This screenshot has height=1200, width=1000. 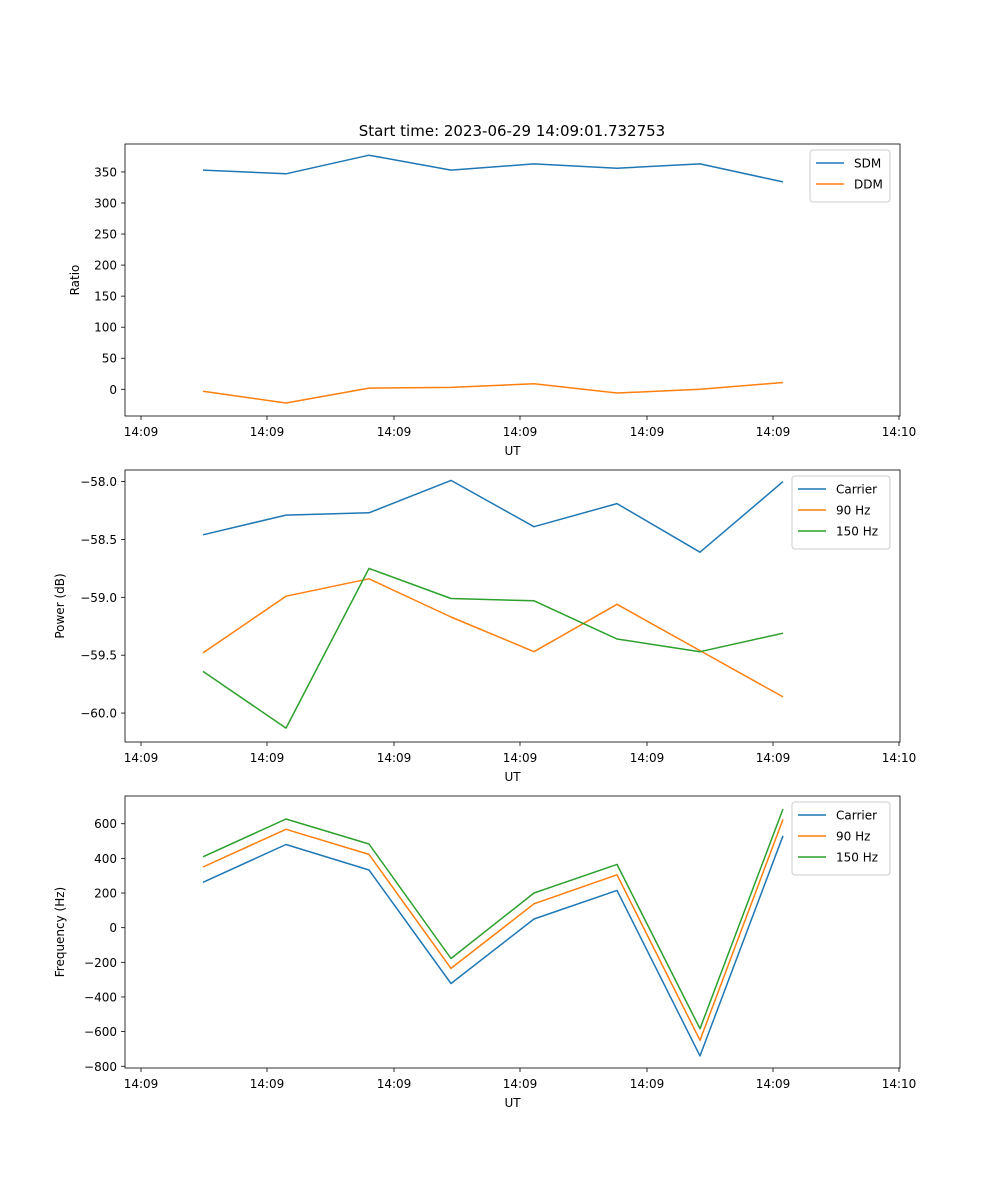 What do you see at coordinates (867, 164) in the screenshot?
I see `legend-label: SDM` at bounding box center [867, 164].